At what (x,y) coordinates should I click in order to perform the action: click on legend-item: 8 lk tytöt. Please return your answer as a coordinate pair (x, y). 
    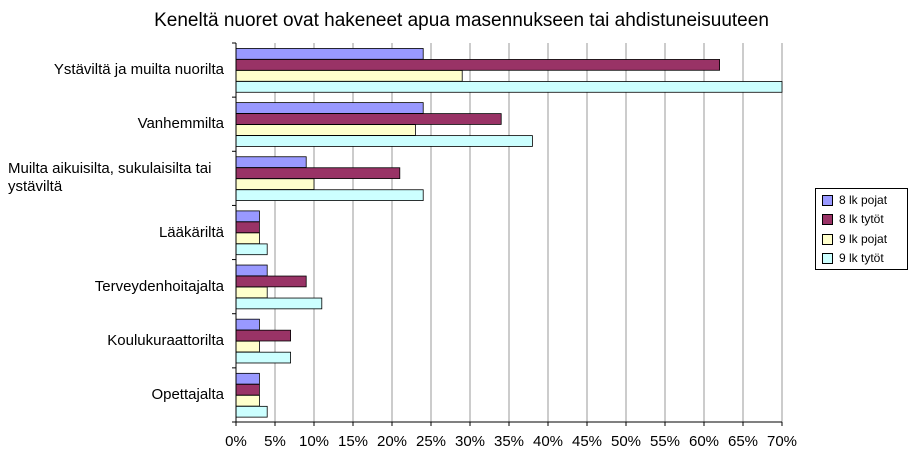
    Looking at the image, I should click on (853, 219).